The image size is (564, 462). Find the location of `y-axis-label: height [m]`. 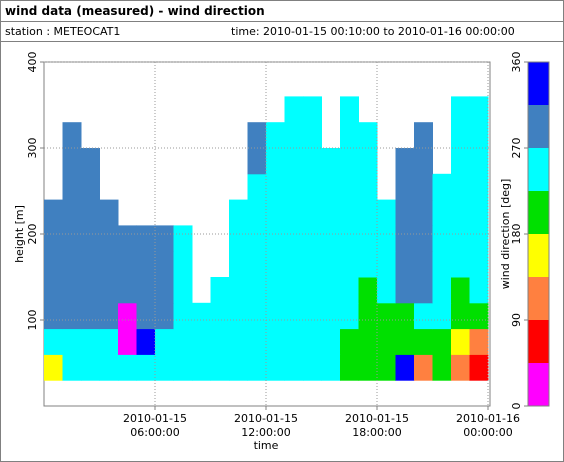

y-axis-label: height [m] is located at coordinates (19, 234).